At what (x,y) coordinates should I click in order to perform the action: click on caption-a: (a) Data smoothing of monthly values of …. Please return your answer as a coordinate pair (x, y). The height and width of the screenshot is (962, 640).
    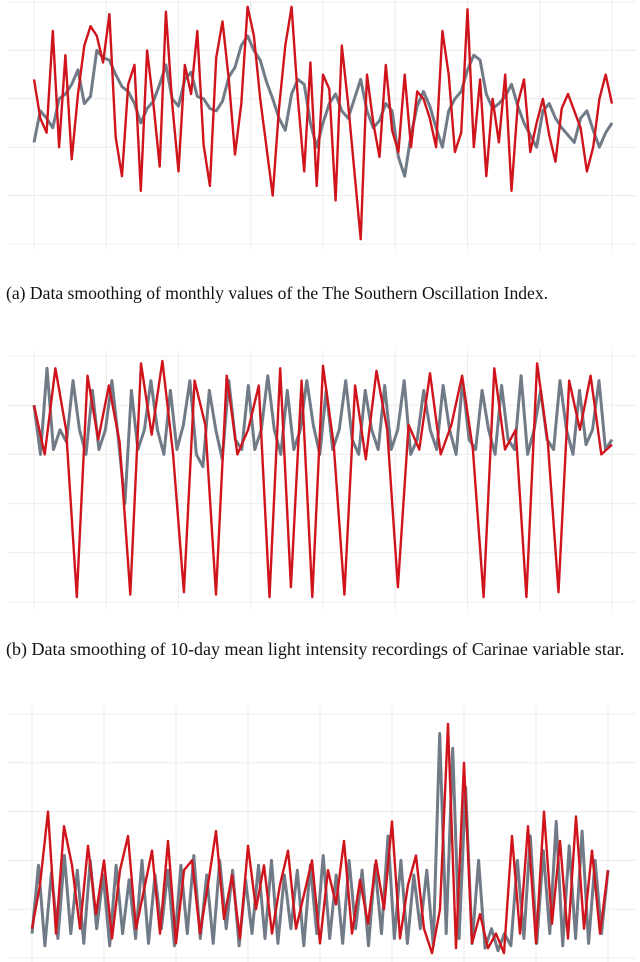
    Looking at the image, I should click on (277, 293).